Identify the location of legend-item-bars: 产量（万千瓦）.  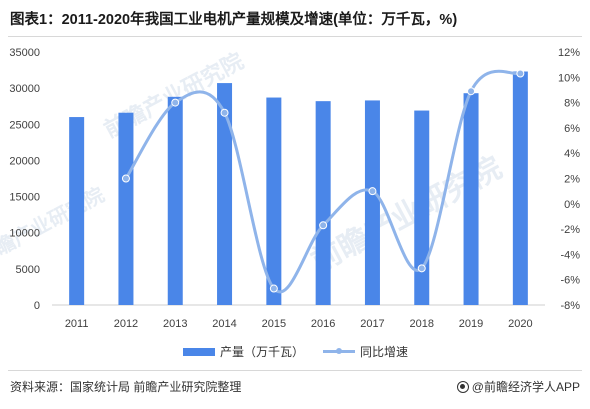
(243, 351).